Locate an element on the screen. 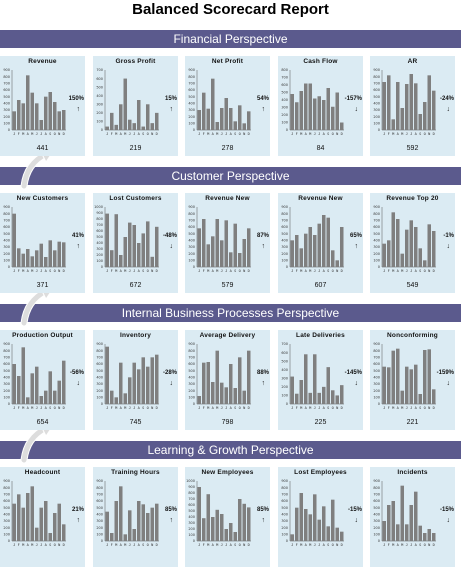  y-tick-label: 0 is located at coordinates (194, 130).